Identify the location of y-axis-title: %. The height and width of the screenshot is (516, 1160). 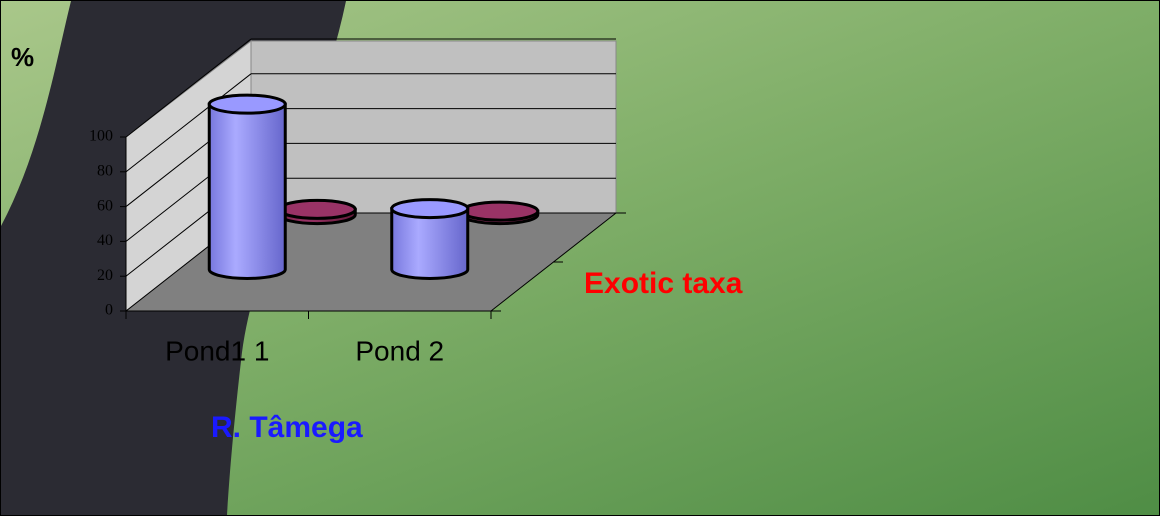
(22, 57).